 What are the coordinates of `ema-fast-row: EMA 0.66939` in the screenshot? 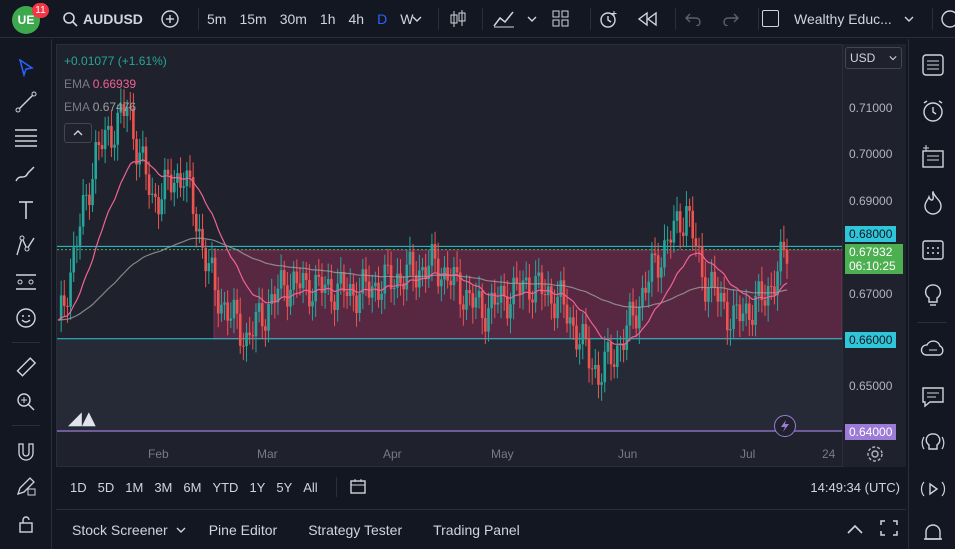 It's located at (115, 84).